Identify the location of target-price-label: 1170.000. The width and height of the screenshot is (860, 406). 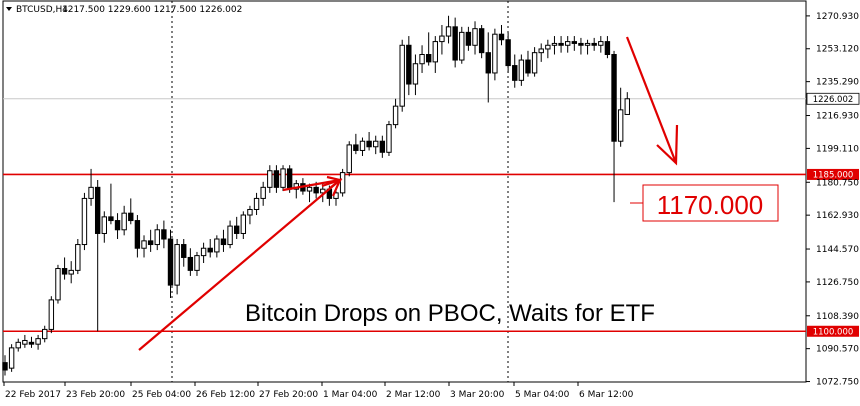
(710, 205).